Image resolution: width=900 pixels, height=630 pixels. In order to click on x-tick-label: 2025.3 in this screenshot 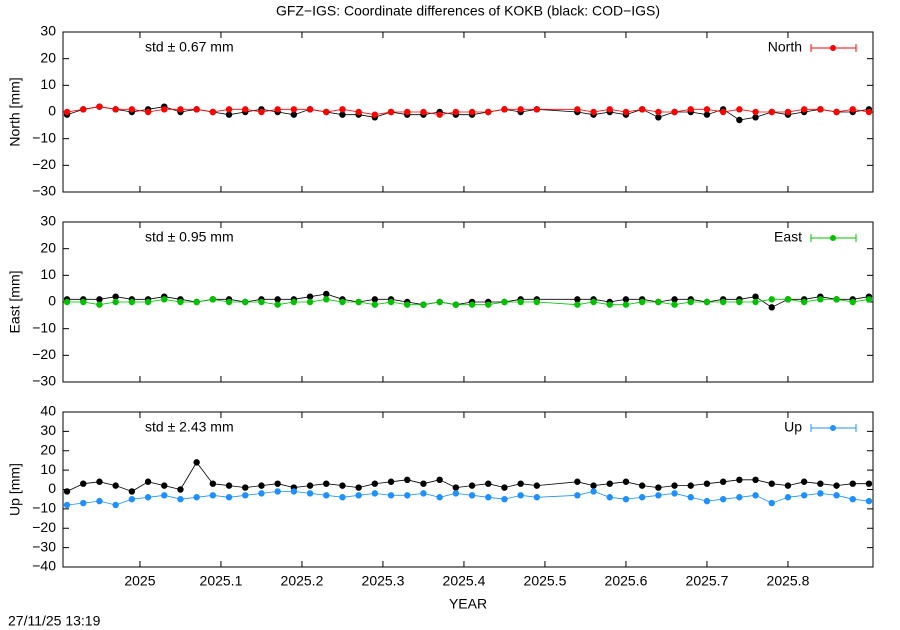, I will do `click(383, 581)`.